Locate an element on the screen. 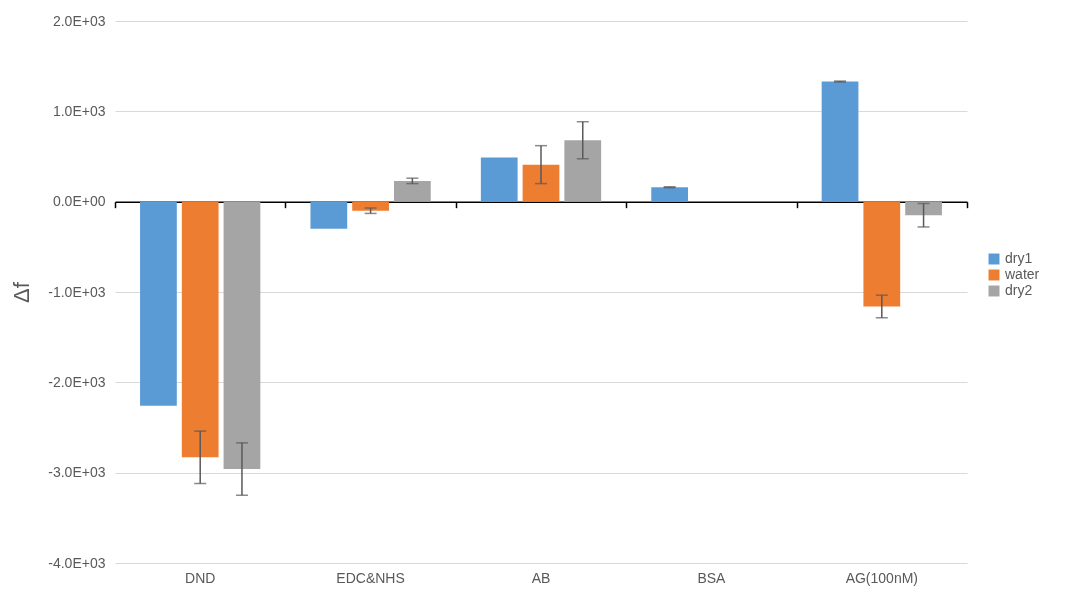  y-tick-label: -4.0E+03 is located at coordinates (77, 562).